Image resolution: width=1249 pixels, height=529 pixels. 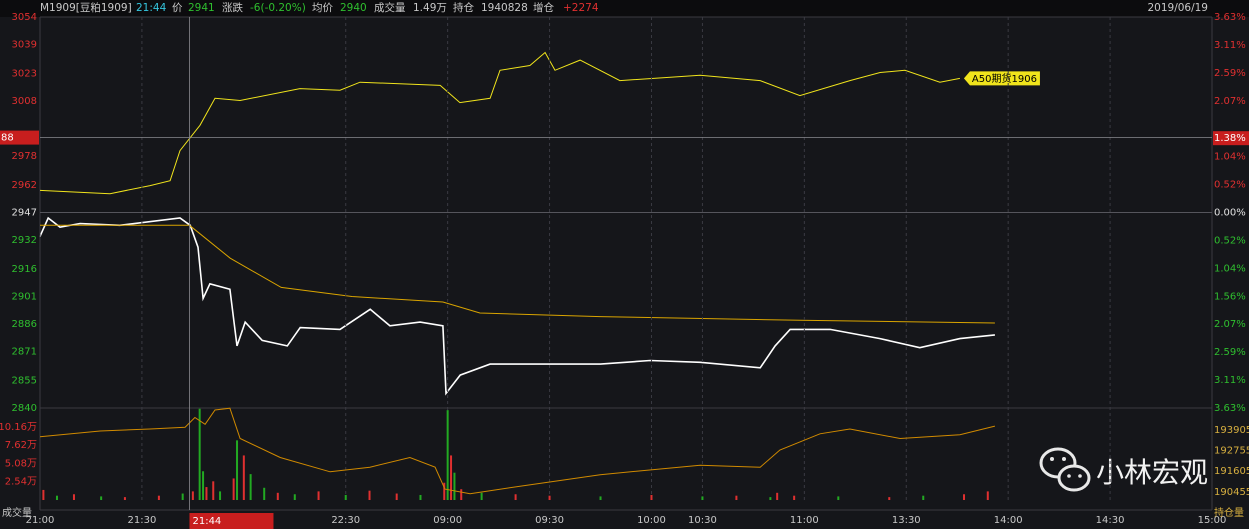 What do you see at coordinates (1230, 297) in the screenshot?
I see `y2-tick-label: 1.56%` at bounding box center [1230, 297].